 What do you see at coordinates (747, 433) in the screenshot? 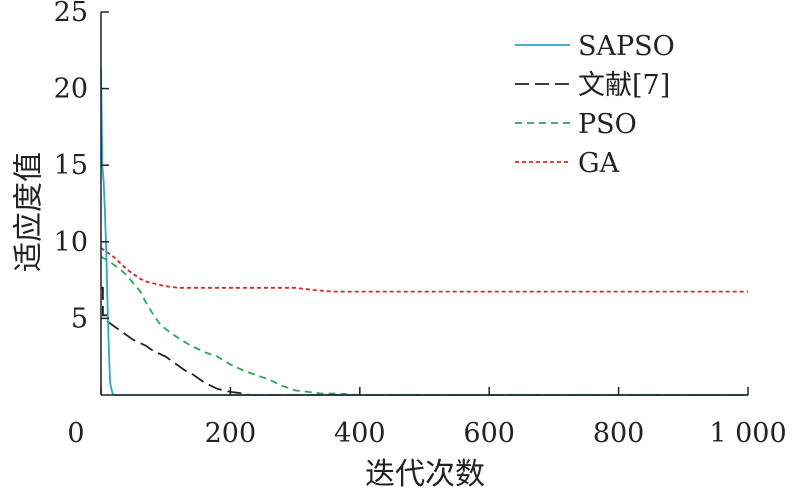
I see `x-tick-label: 1 000` at bounding box center [747, 433].